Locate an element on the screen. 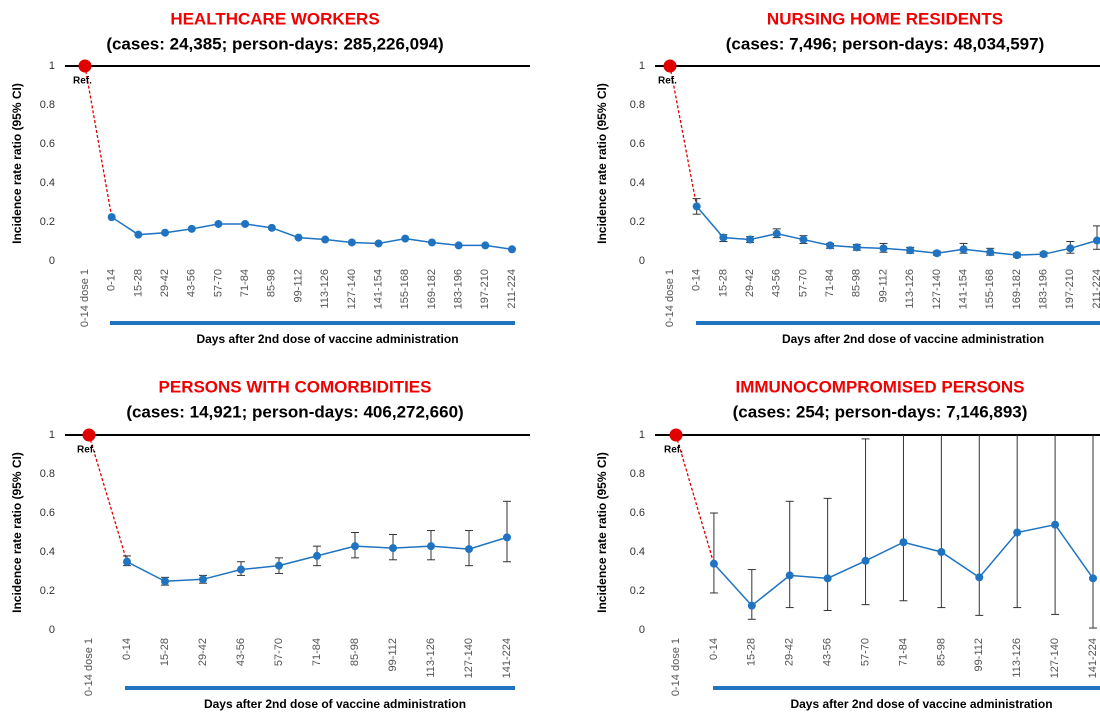  x-tick-label: 141-154 is located at coordinates (963, 289).